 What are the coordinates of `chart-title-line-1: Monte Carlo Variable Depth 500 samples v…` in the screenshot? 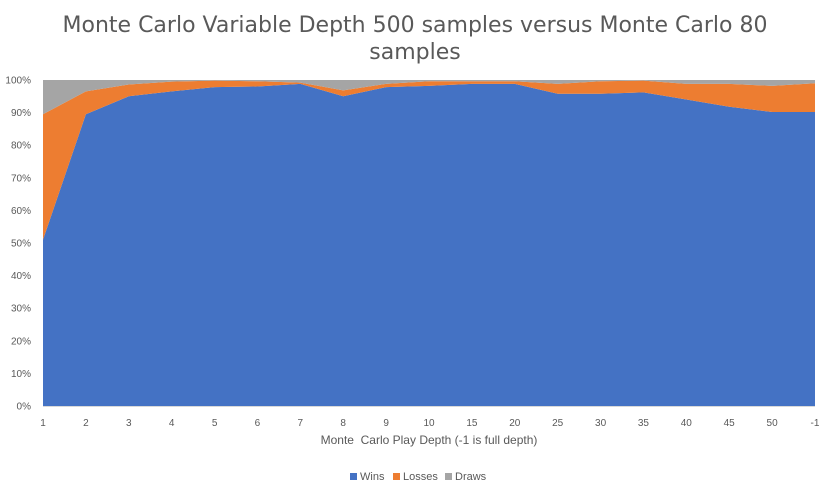 It's located at (415, 25).